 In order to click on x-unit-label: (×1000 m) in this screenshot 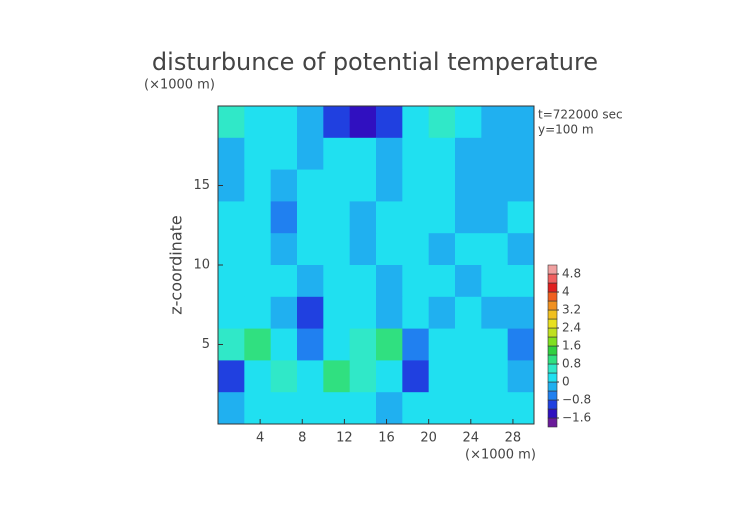, I will do `click(500, 455)`.